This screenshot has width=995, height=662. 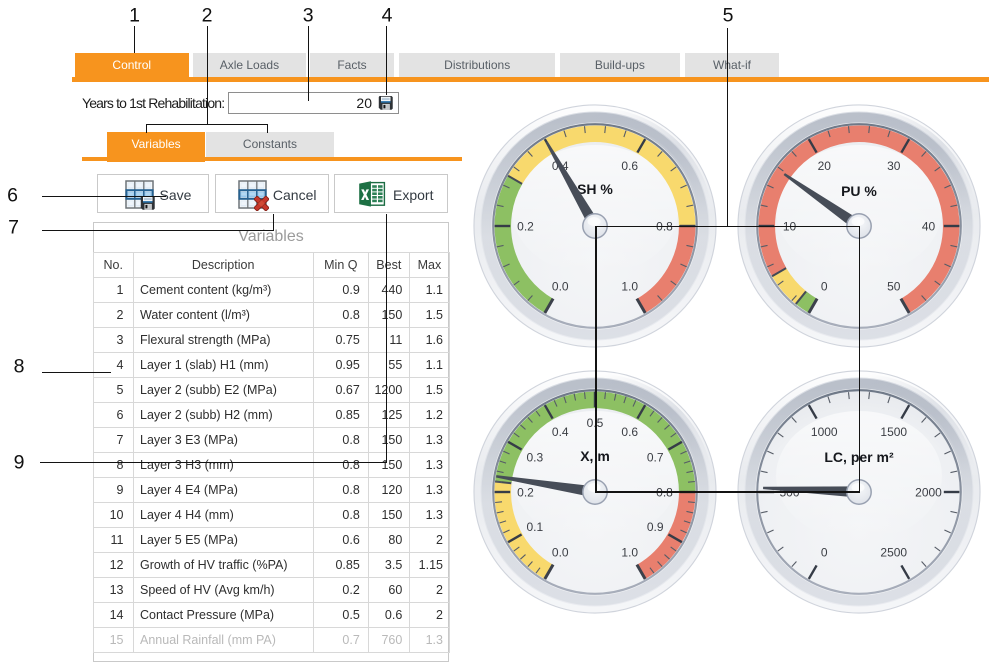 I want to click on svg-text: 50, so click(x=894, y=287).